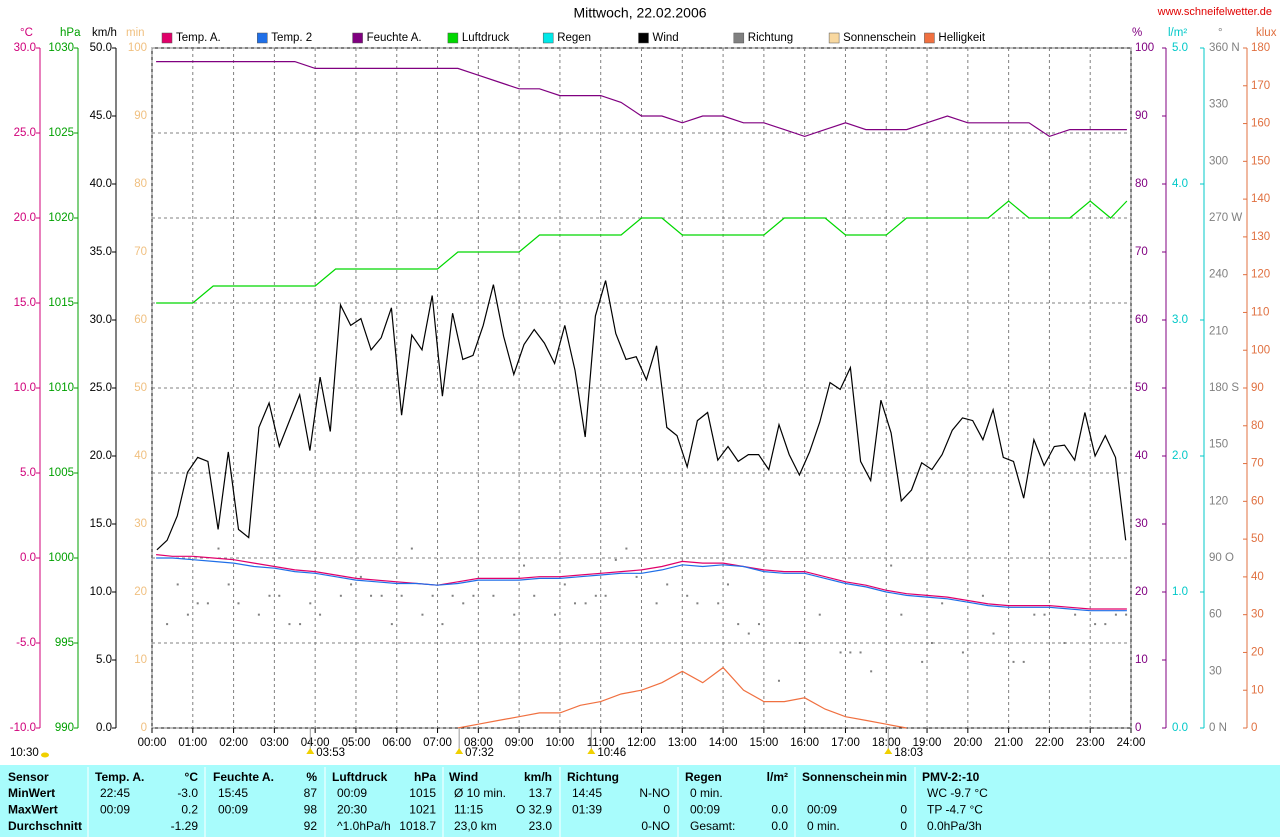 The width and height of the screenshot is (1280, 837). Describe the element at coordinates (1260, 86) in the screenshot. I see `axis-tick-label: 170` at that location.